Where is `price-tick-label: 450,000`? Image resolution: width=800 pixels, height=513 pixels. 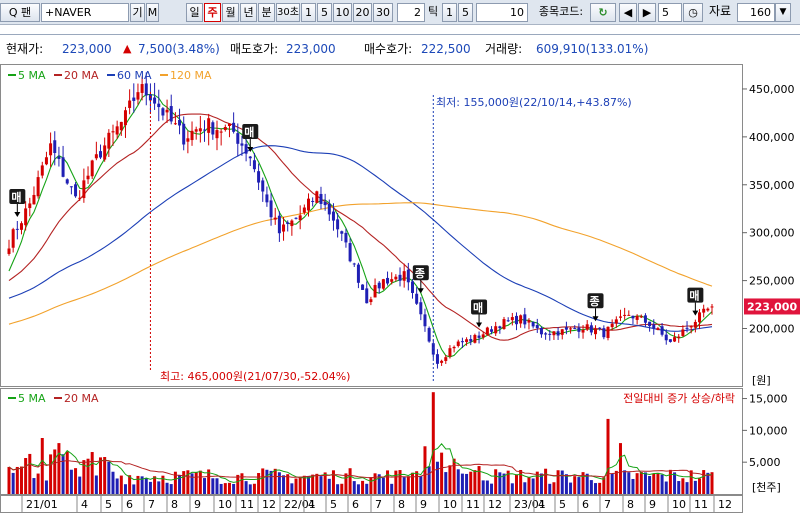 price-tick-label: 450,000 is located at coordinates (772, 89).